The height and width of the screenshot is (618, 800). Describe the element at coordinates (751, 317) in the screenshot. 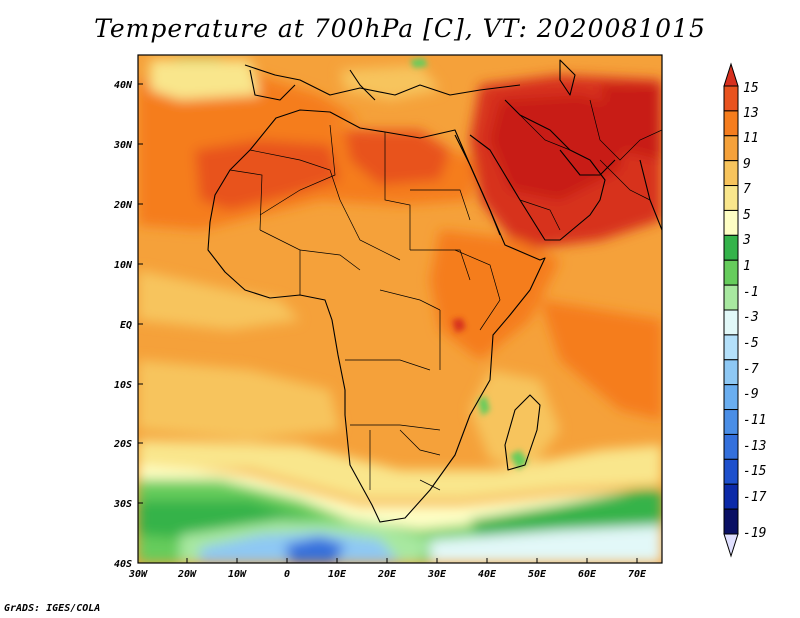

I see `colorbar-label: -3` at that location.